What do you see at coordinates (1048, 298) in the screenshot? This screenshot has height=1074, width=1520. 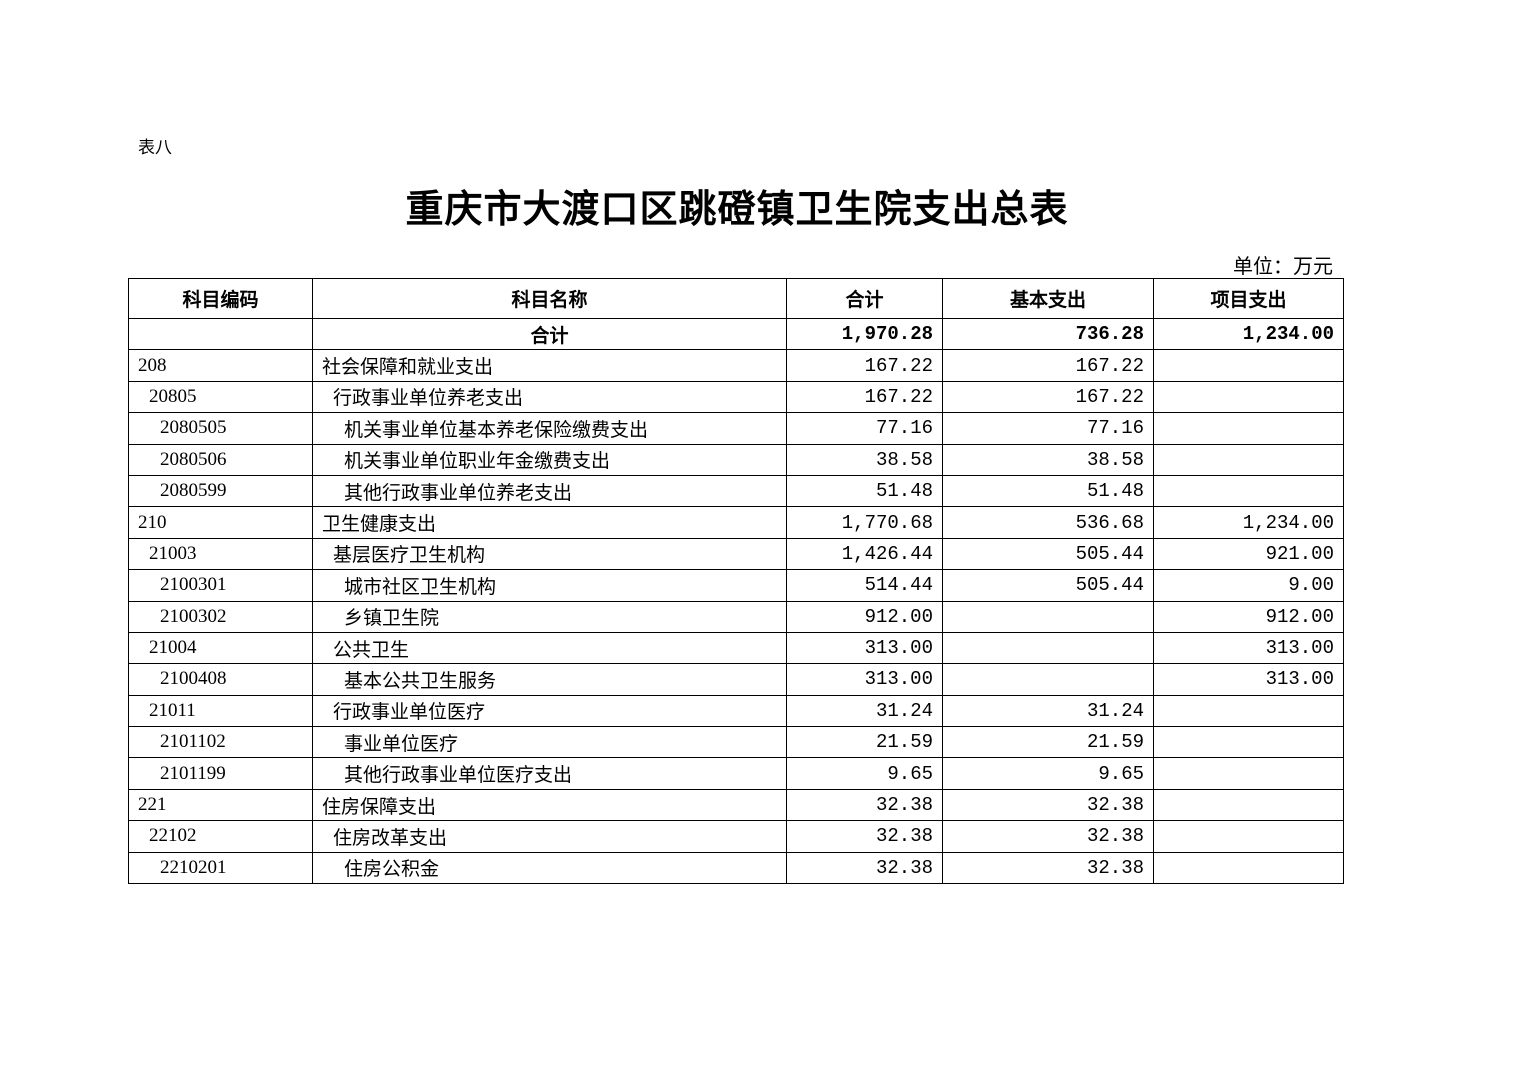 I see `header-basic: 基本支出` at bounding box center [1048, 298].